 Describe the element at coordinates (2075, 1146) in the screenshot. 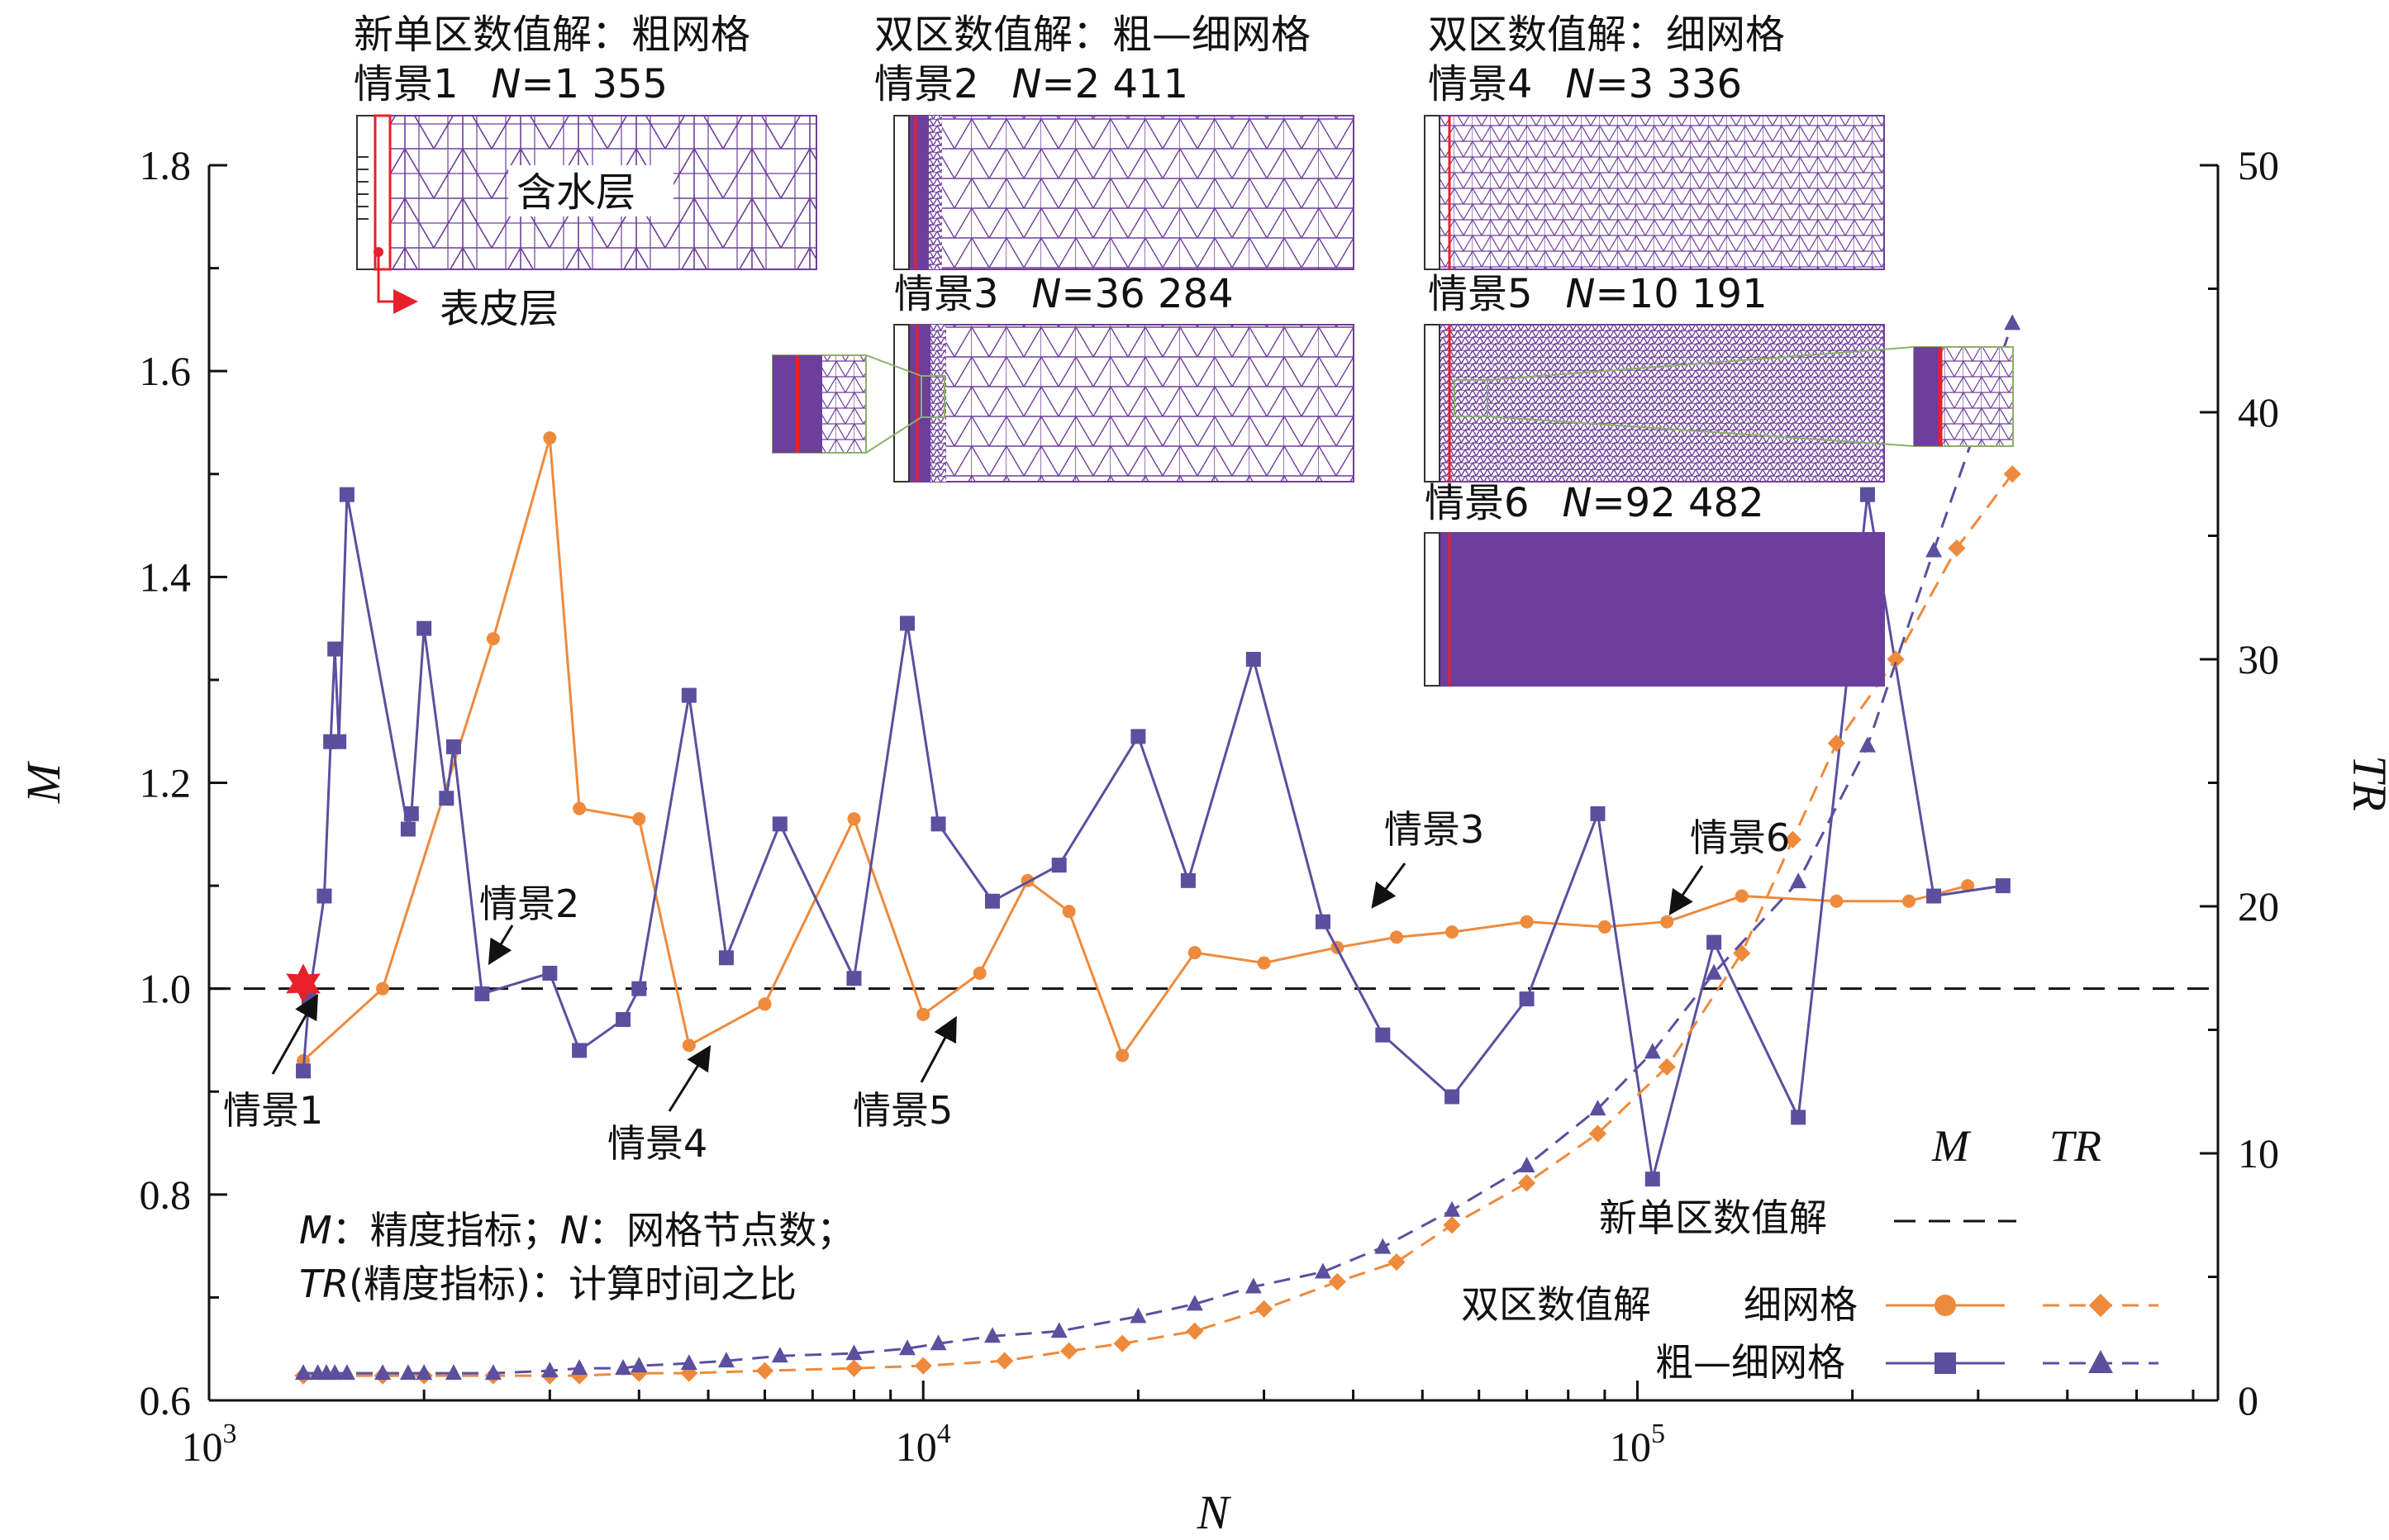

I see `legend-header-tr: TR` at that location.